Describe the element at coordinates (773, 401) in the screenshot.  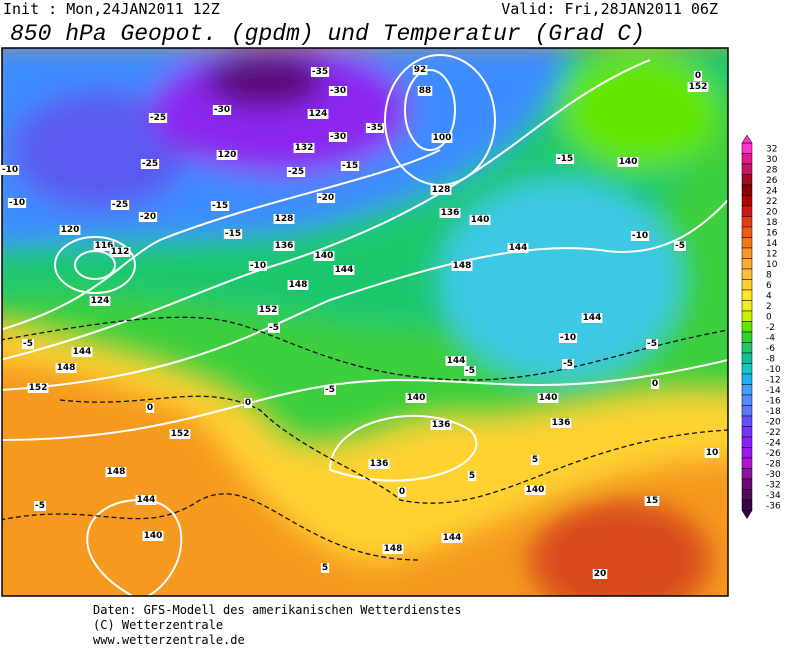
I see `colorbar-label: -16` at that location.